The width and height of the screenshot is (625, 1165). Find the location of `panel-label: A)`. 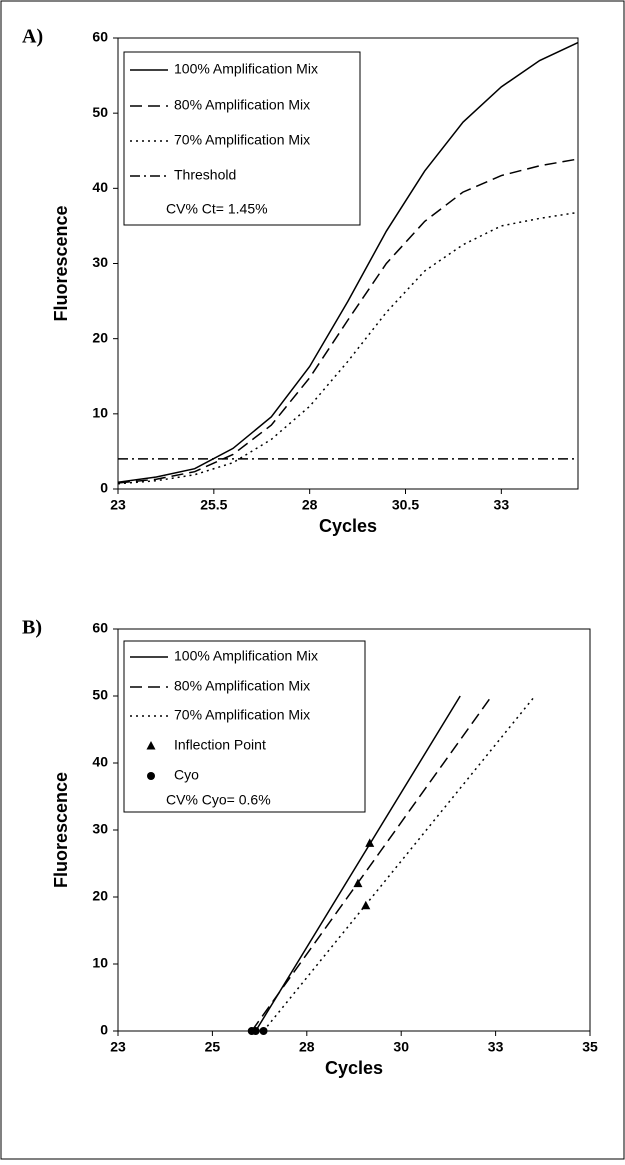

panel-label: A) is located at coordinates (32, 37).